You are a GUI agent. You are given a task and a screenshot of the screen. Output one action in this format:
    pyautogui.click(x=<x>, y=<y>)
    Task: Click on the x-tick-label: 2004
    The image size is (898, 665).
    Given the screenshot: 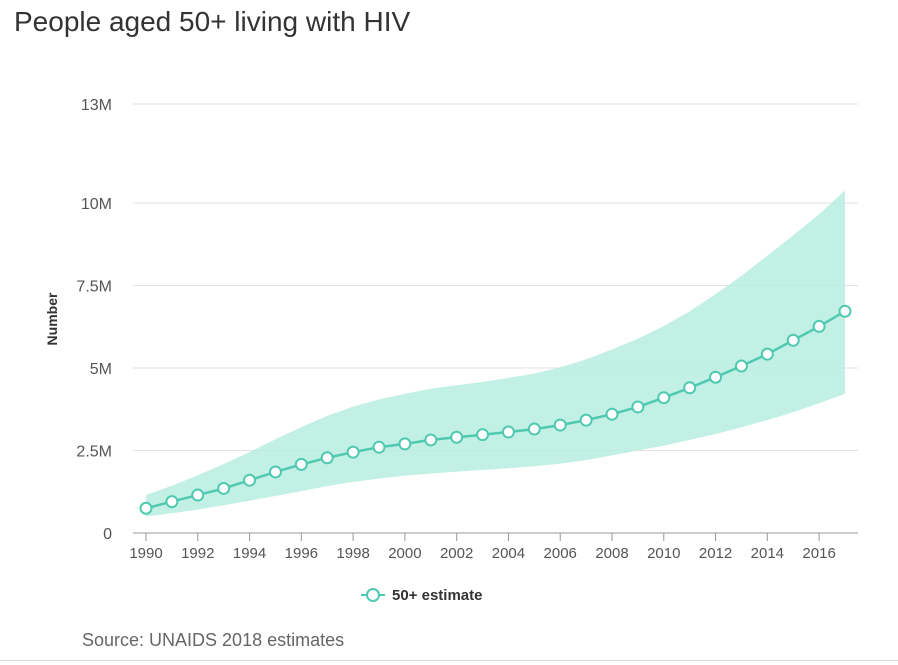 What is the action you would take?
    pyautogui.click(x=508, y=553)
    